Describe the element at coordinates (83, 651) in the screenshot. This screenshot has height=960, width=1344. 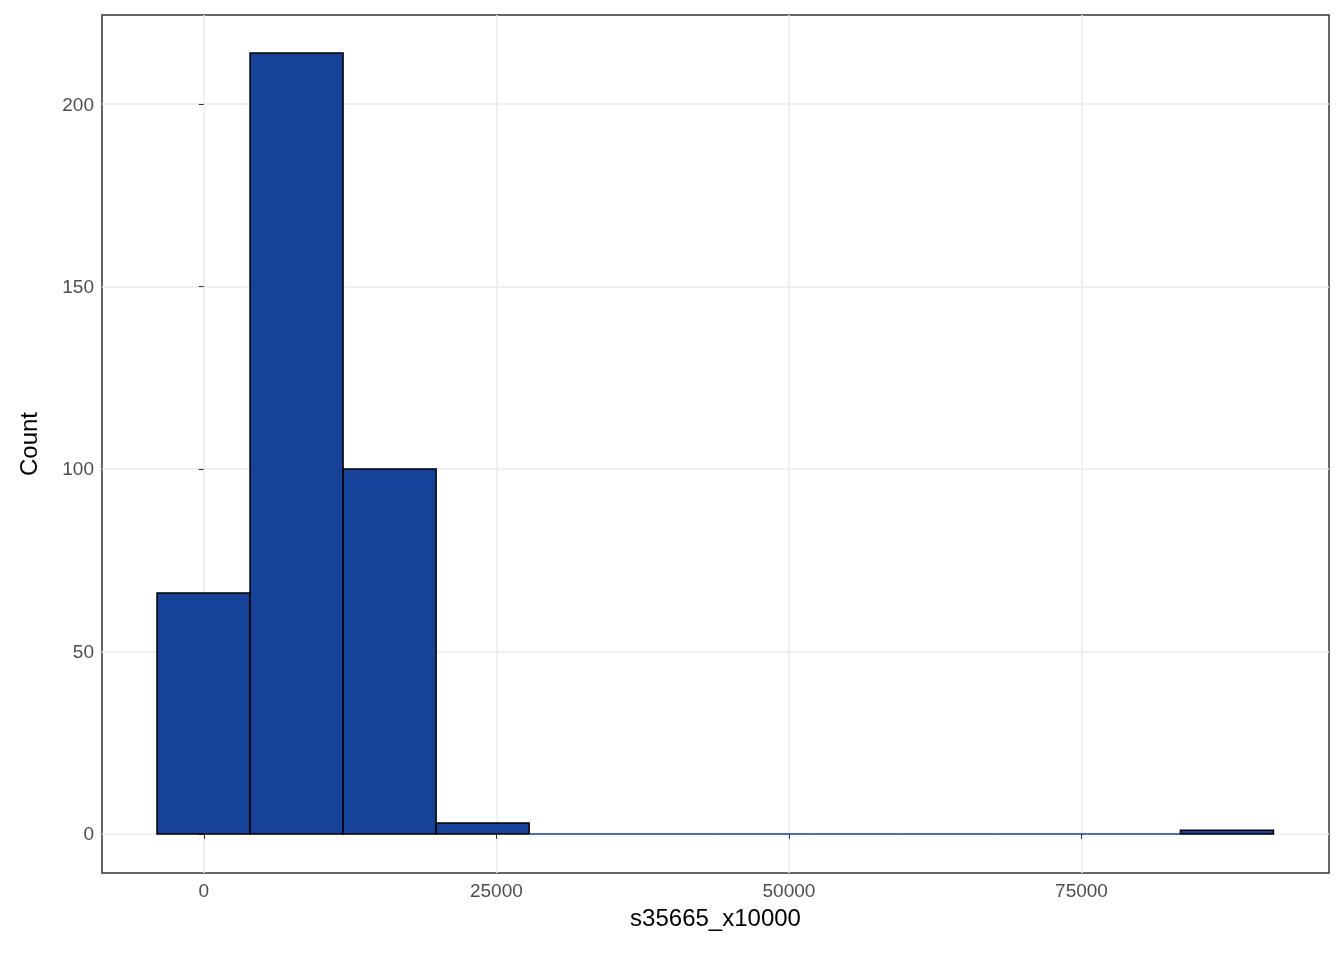
I see `y-tick-label: 50` at that location.